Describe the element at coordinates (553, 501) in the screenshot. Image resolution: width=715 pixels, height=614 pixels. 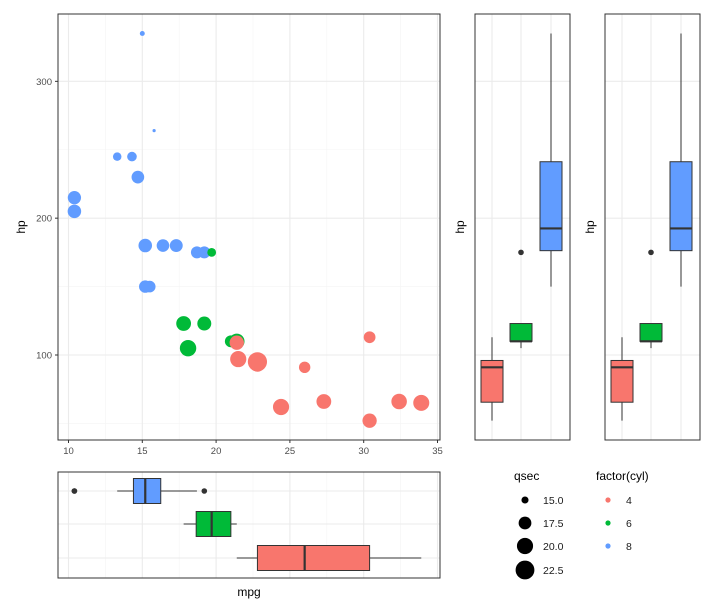
I see `legend-size-label: 15.0` at that location.